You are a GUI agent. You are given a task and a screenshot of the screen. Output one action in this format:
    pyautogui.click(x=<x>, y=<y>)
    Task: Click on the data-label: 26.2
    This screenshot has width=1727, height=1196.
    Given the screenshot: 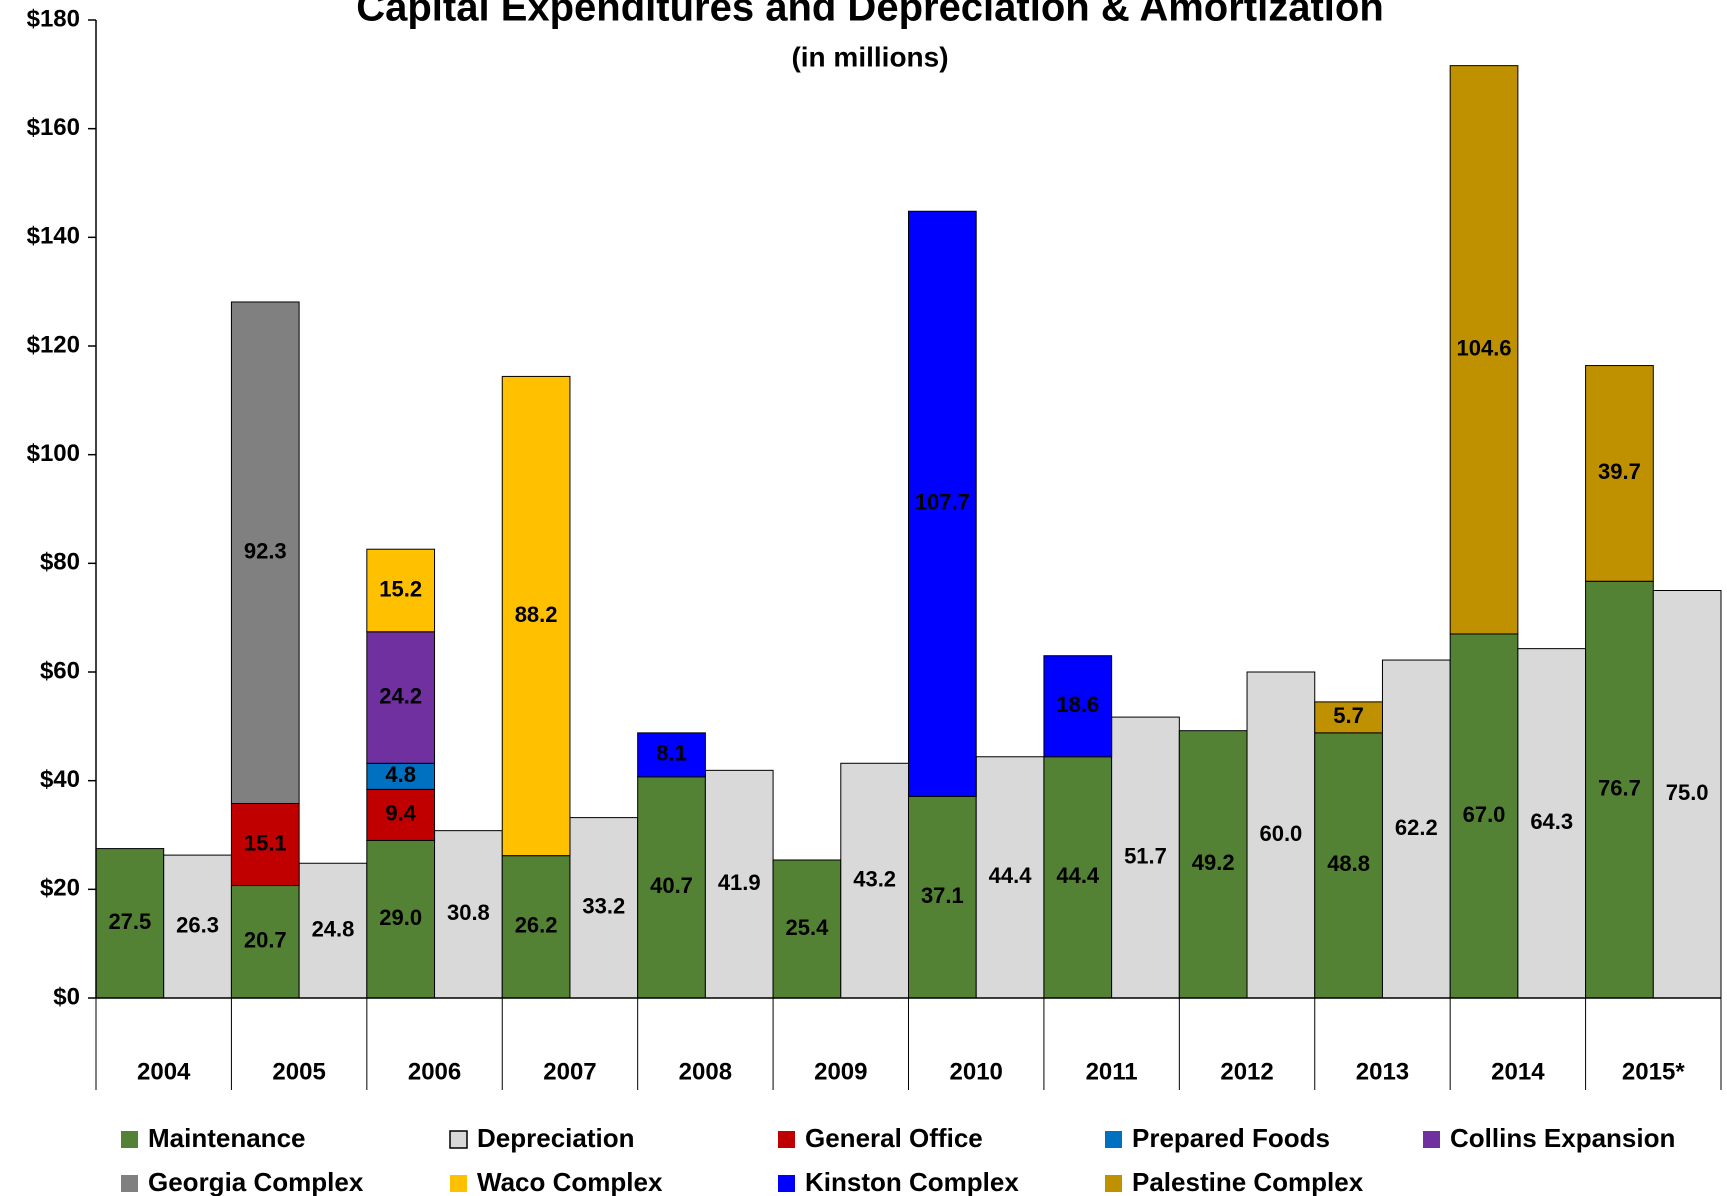 What is the action you would take?
    pyautogui.click(x=536, y=925)
    